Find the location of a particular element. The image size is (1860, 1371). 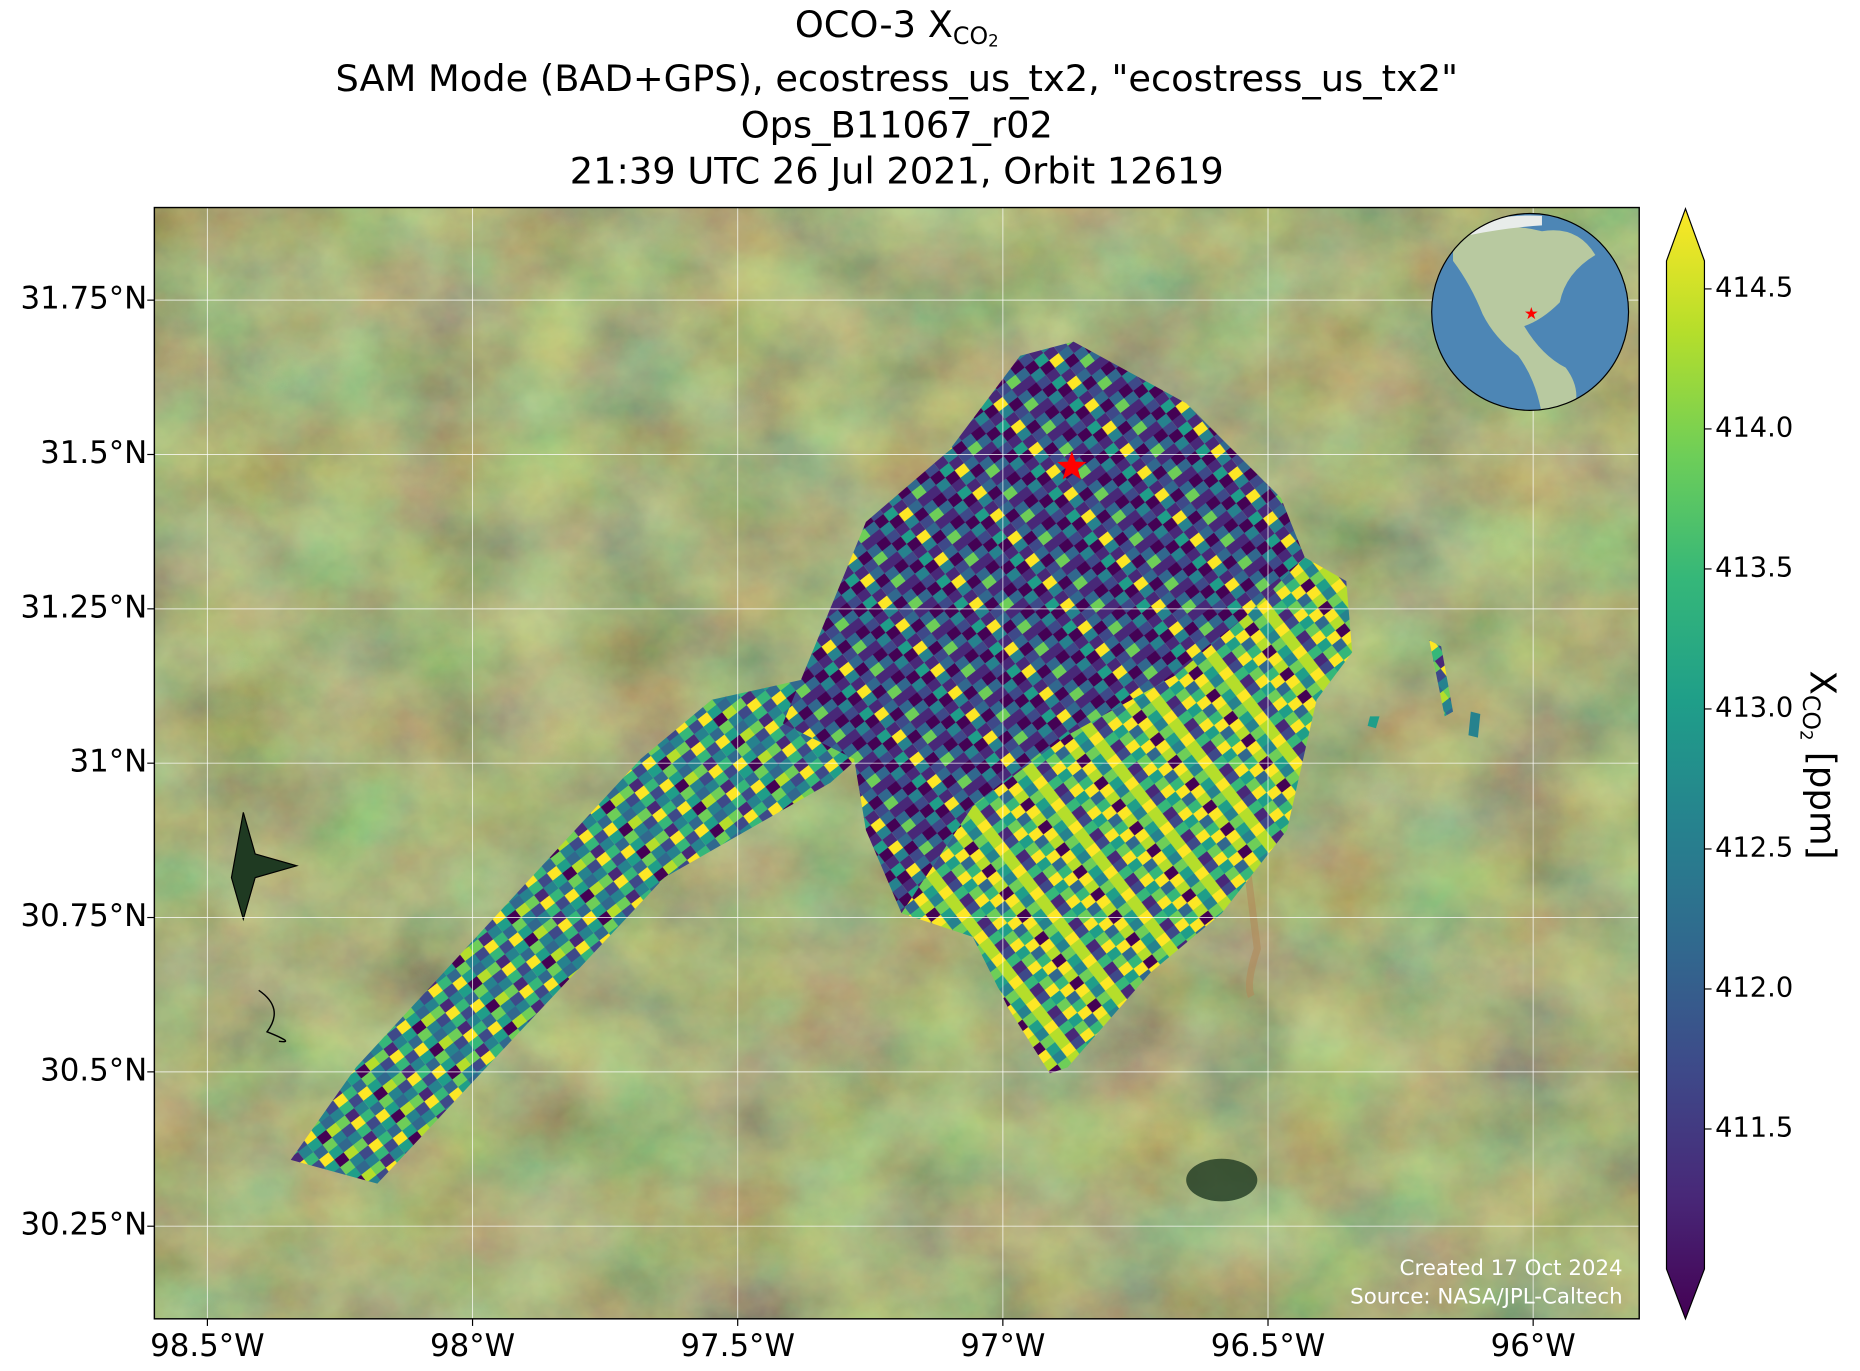

y-tick-label: 30.5°N is located at coordinates (93, 1070).